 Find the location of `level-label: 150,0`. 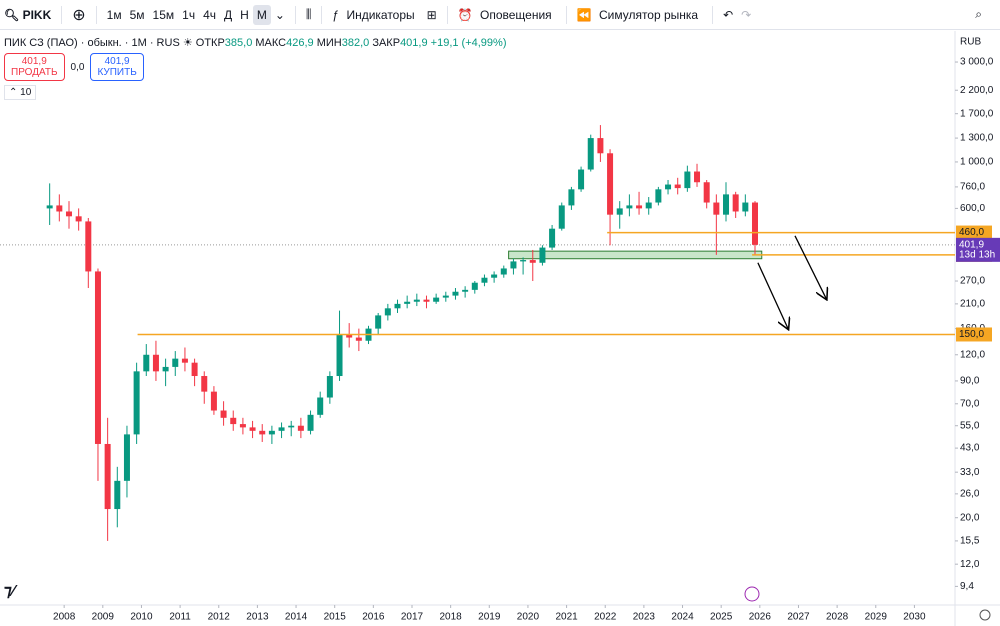

level-label: 150,0 is located at coordinates (971, 334).